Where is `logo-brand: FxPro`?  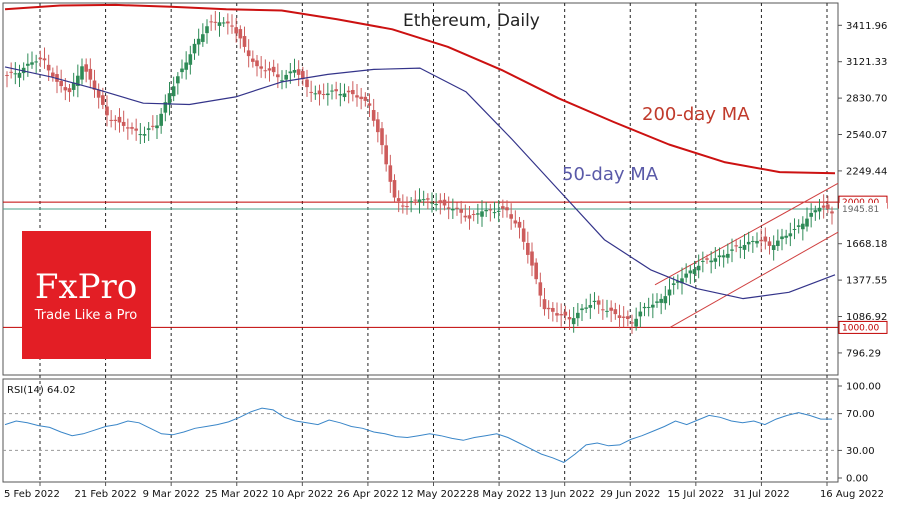 logo-brand: FxPro is located at coordinates (86, 287).